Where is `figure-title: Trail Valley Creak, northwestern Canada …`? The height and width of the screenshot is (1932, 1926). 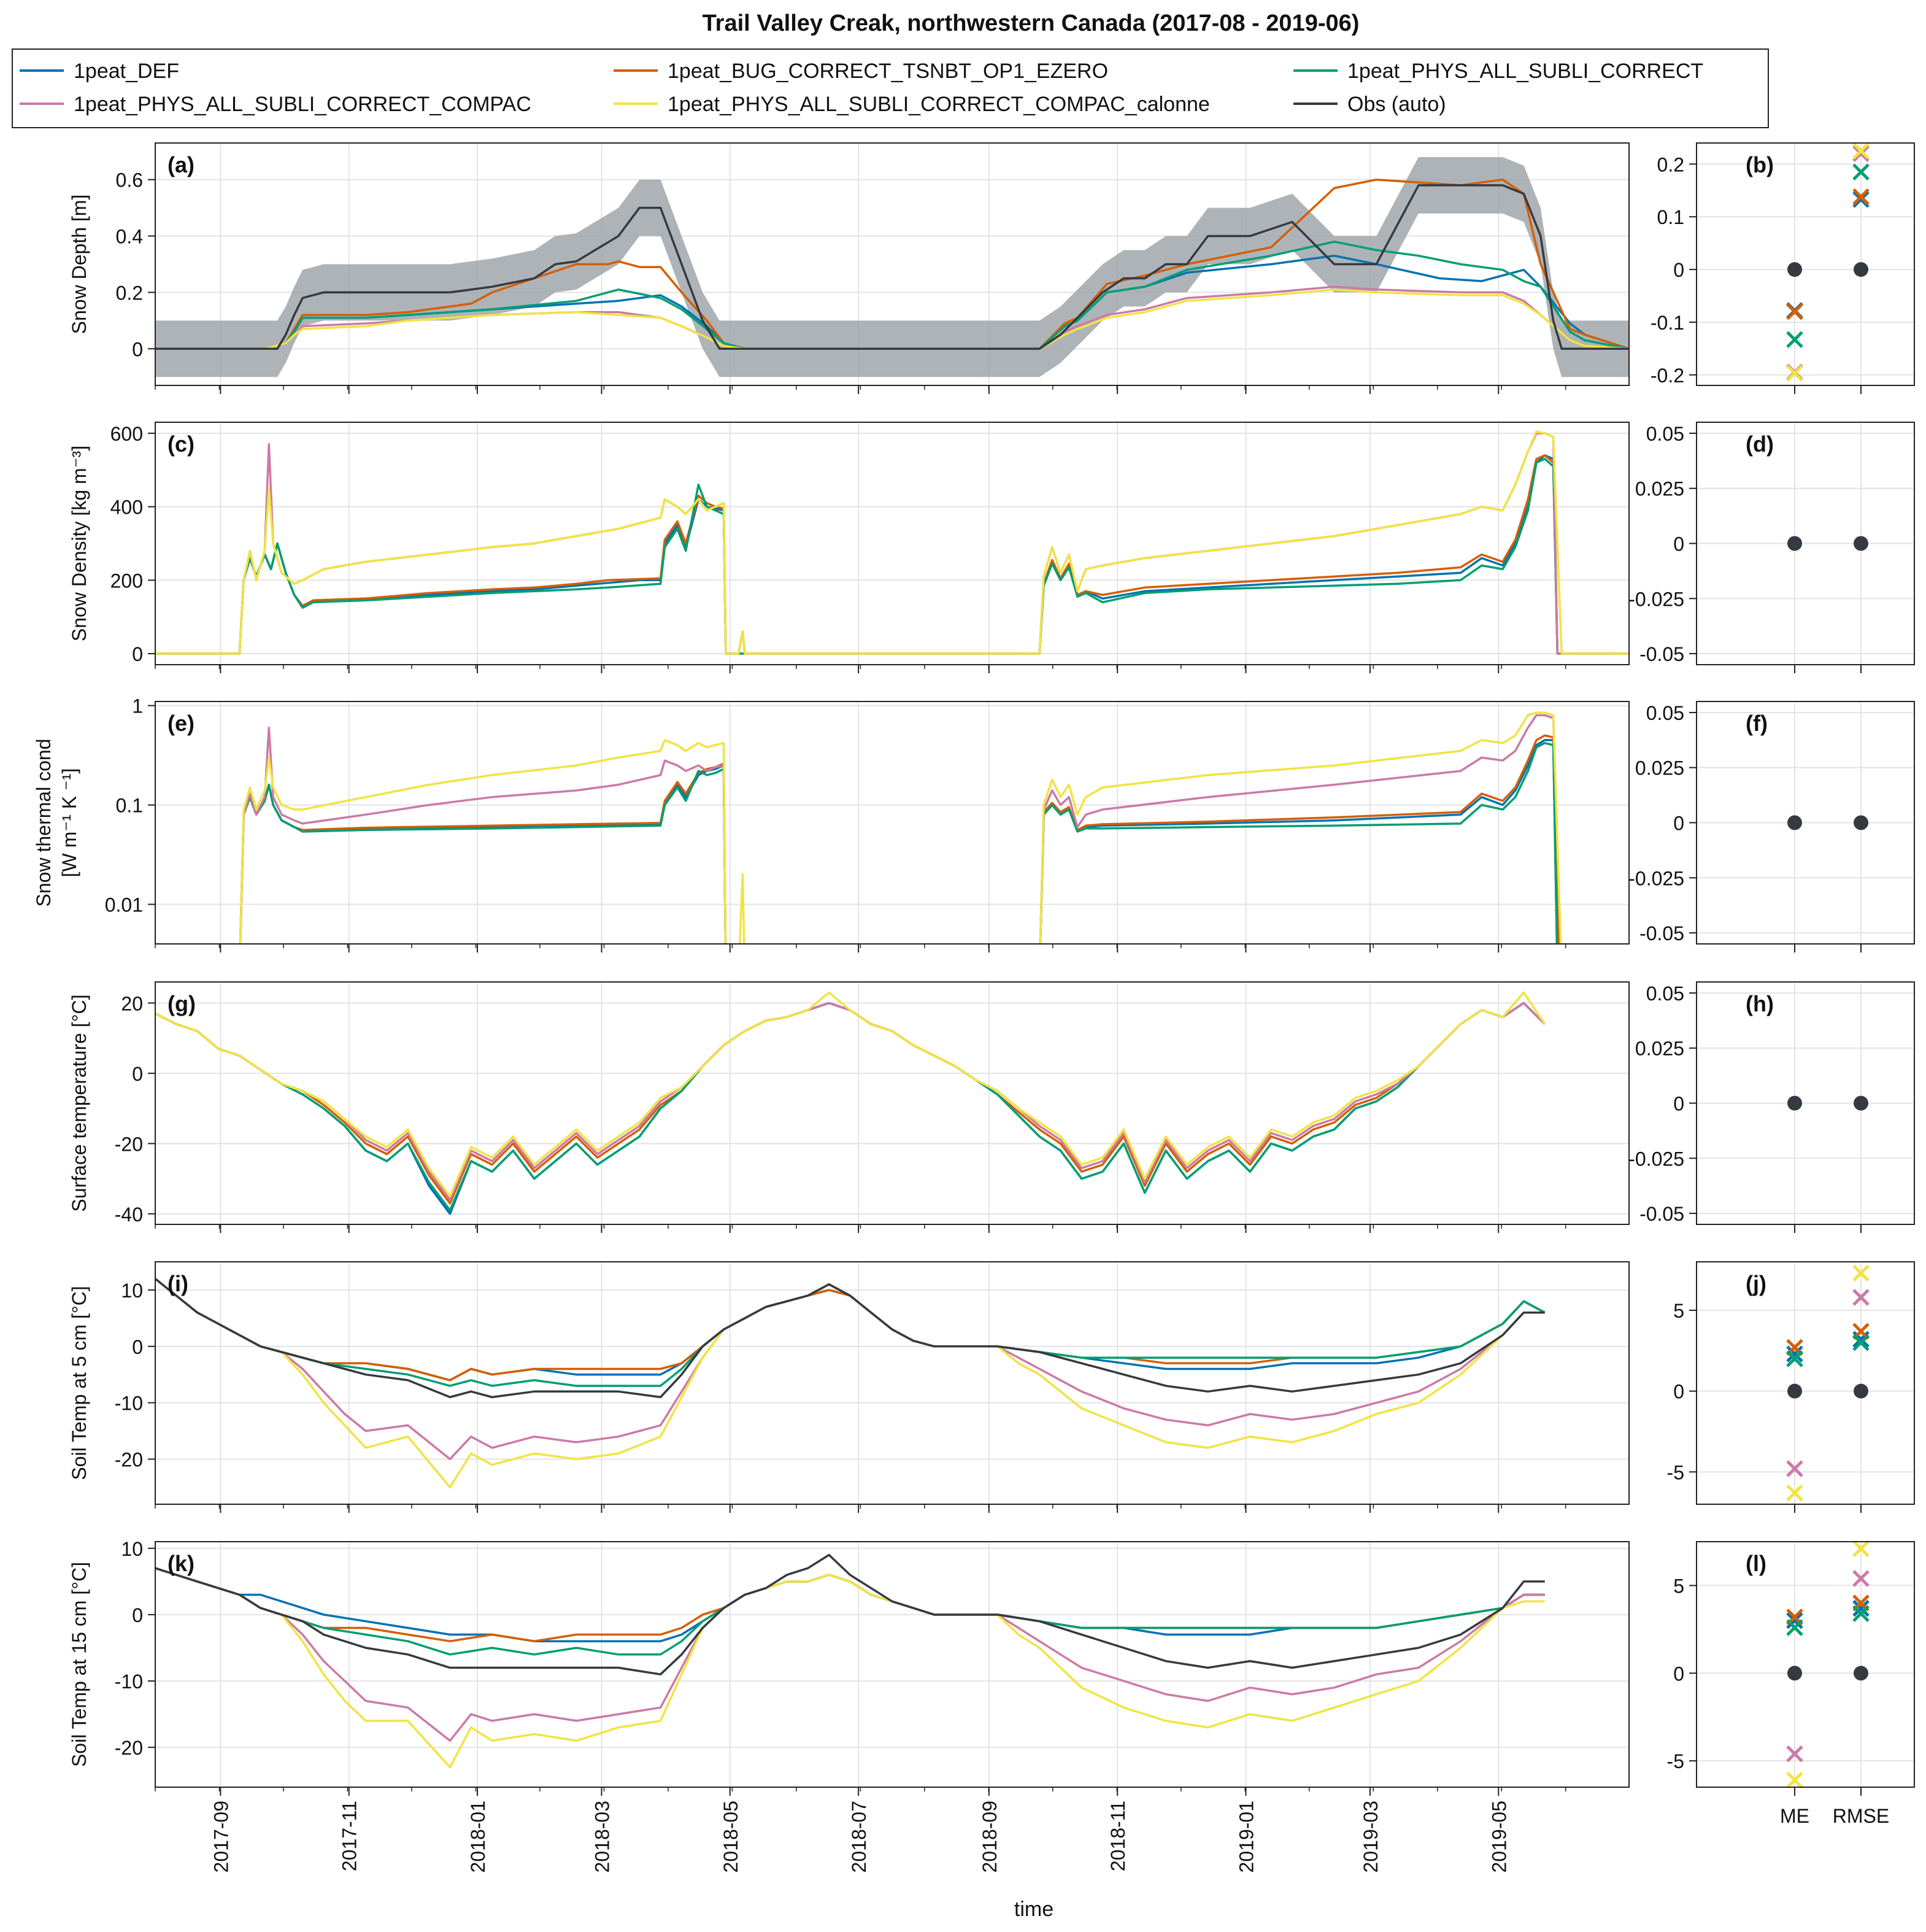 figure-title: Trail Valley Creak, northwestern Canada … is located at coordinates (1031, 23).